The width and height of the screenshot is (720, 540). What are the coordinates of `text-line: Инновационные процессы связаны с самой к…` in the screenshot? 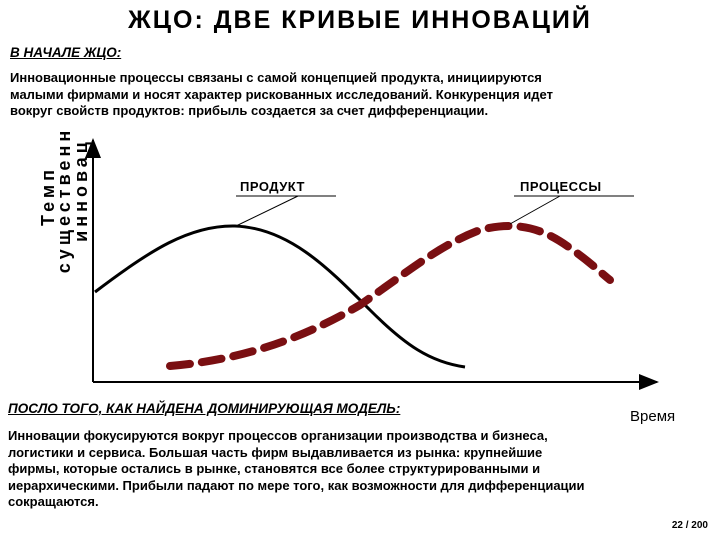 It's located at (276, 77).